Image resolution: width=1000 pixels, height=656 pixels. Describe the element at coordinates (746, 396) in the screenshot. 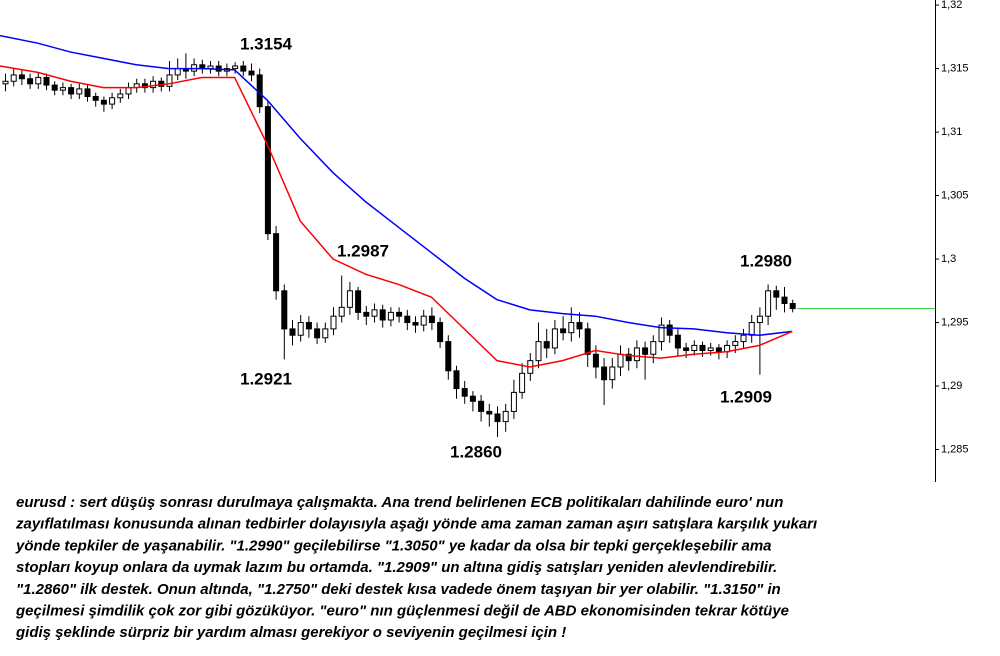

I see `annotation: 1.2909` at that location.